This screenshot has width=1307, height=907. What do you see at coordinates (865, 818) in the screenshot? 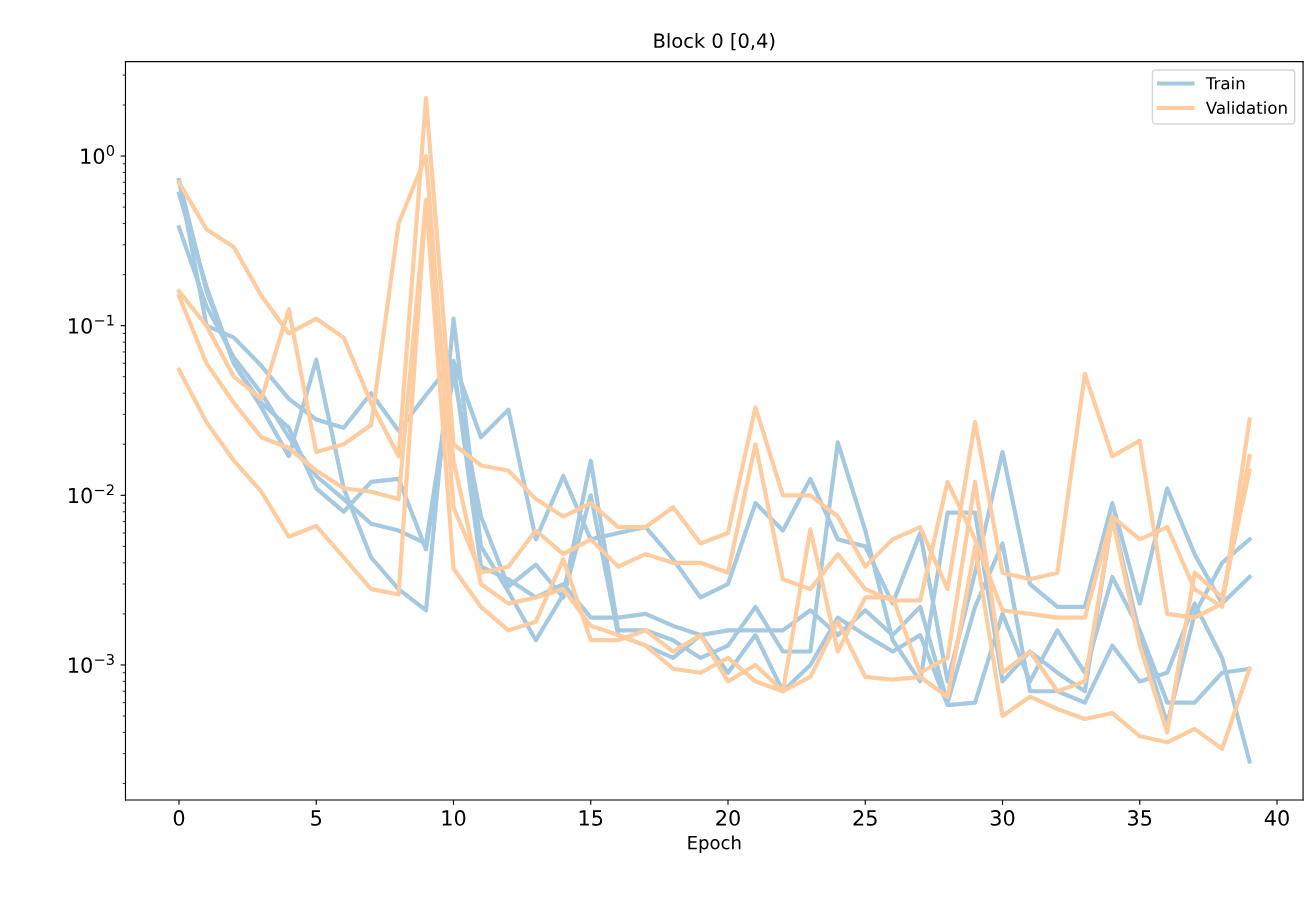
I see `x-tick-label: 25` at bounding box center [865, 818].